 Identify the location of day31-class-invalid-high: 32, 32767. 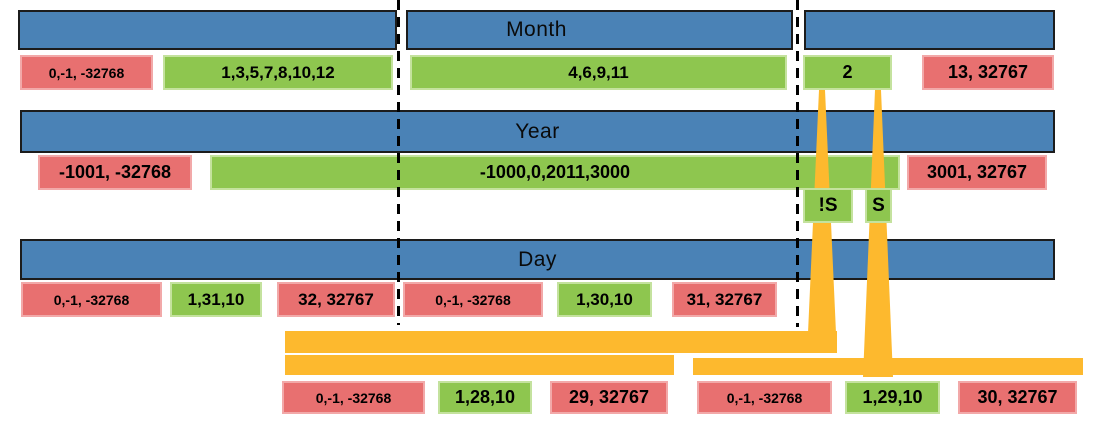
(336, 299).